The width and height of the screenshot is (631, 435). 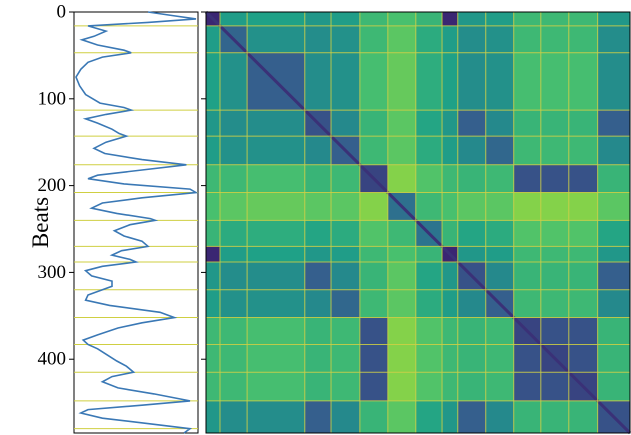 What do you see at coordinates (52, 185) in the screenshot?
I see `y-tick-label: 200` at bounding box center [52, 185].